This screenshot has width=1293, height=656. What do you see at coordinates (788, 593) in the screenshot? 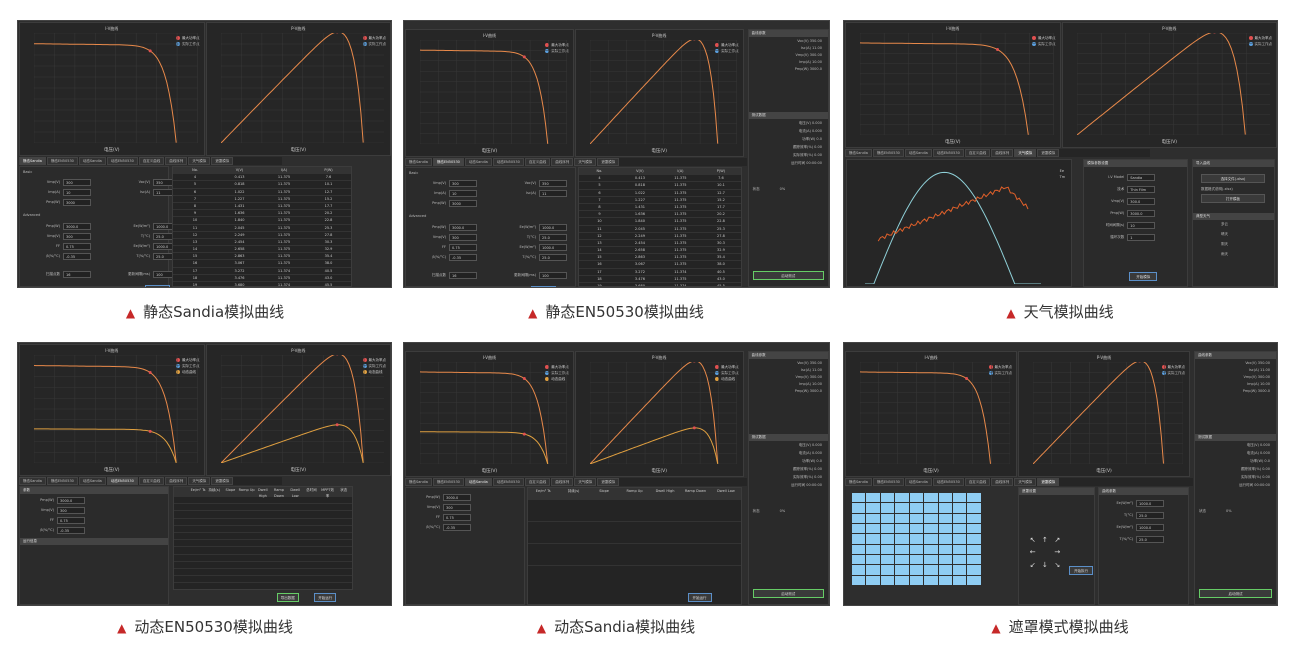
I see `run-test-button: 启动测试` at bounding box center [788, 593].